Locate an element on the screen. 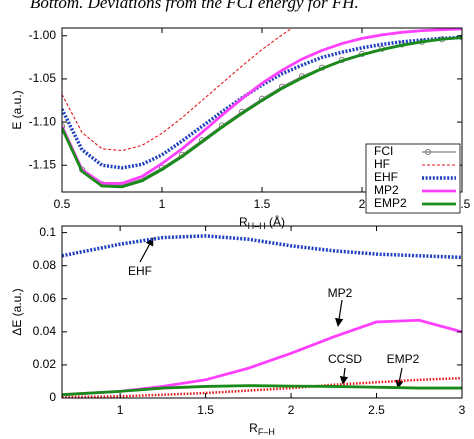  annotation: EHF is located at coordinates (140, 271).